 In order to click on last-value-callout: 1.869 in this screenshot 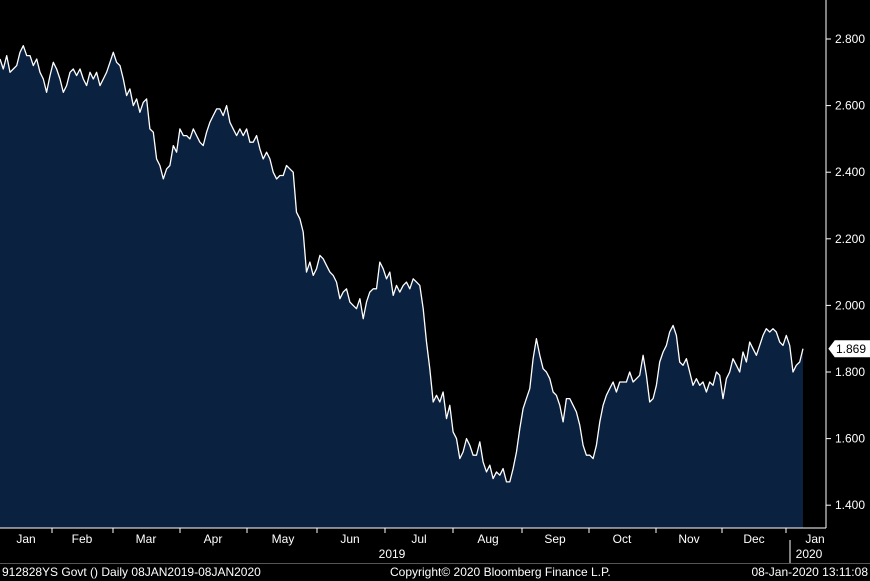, I will do `click(849, 349)`.